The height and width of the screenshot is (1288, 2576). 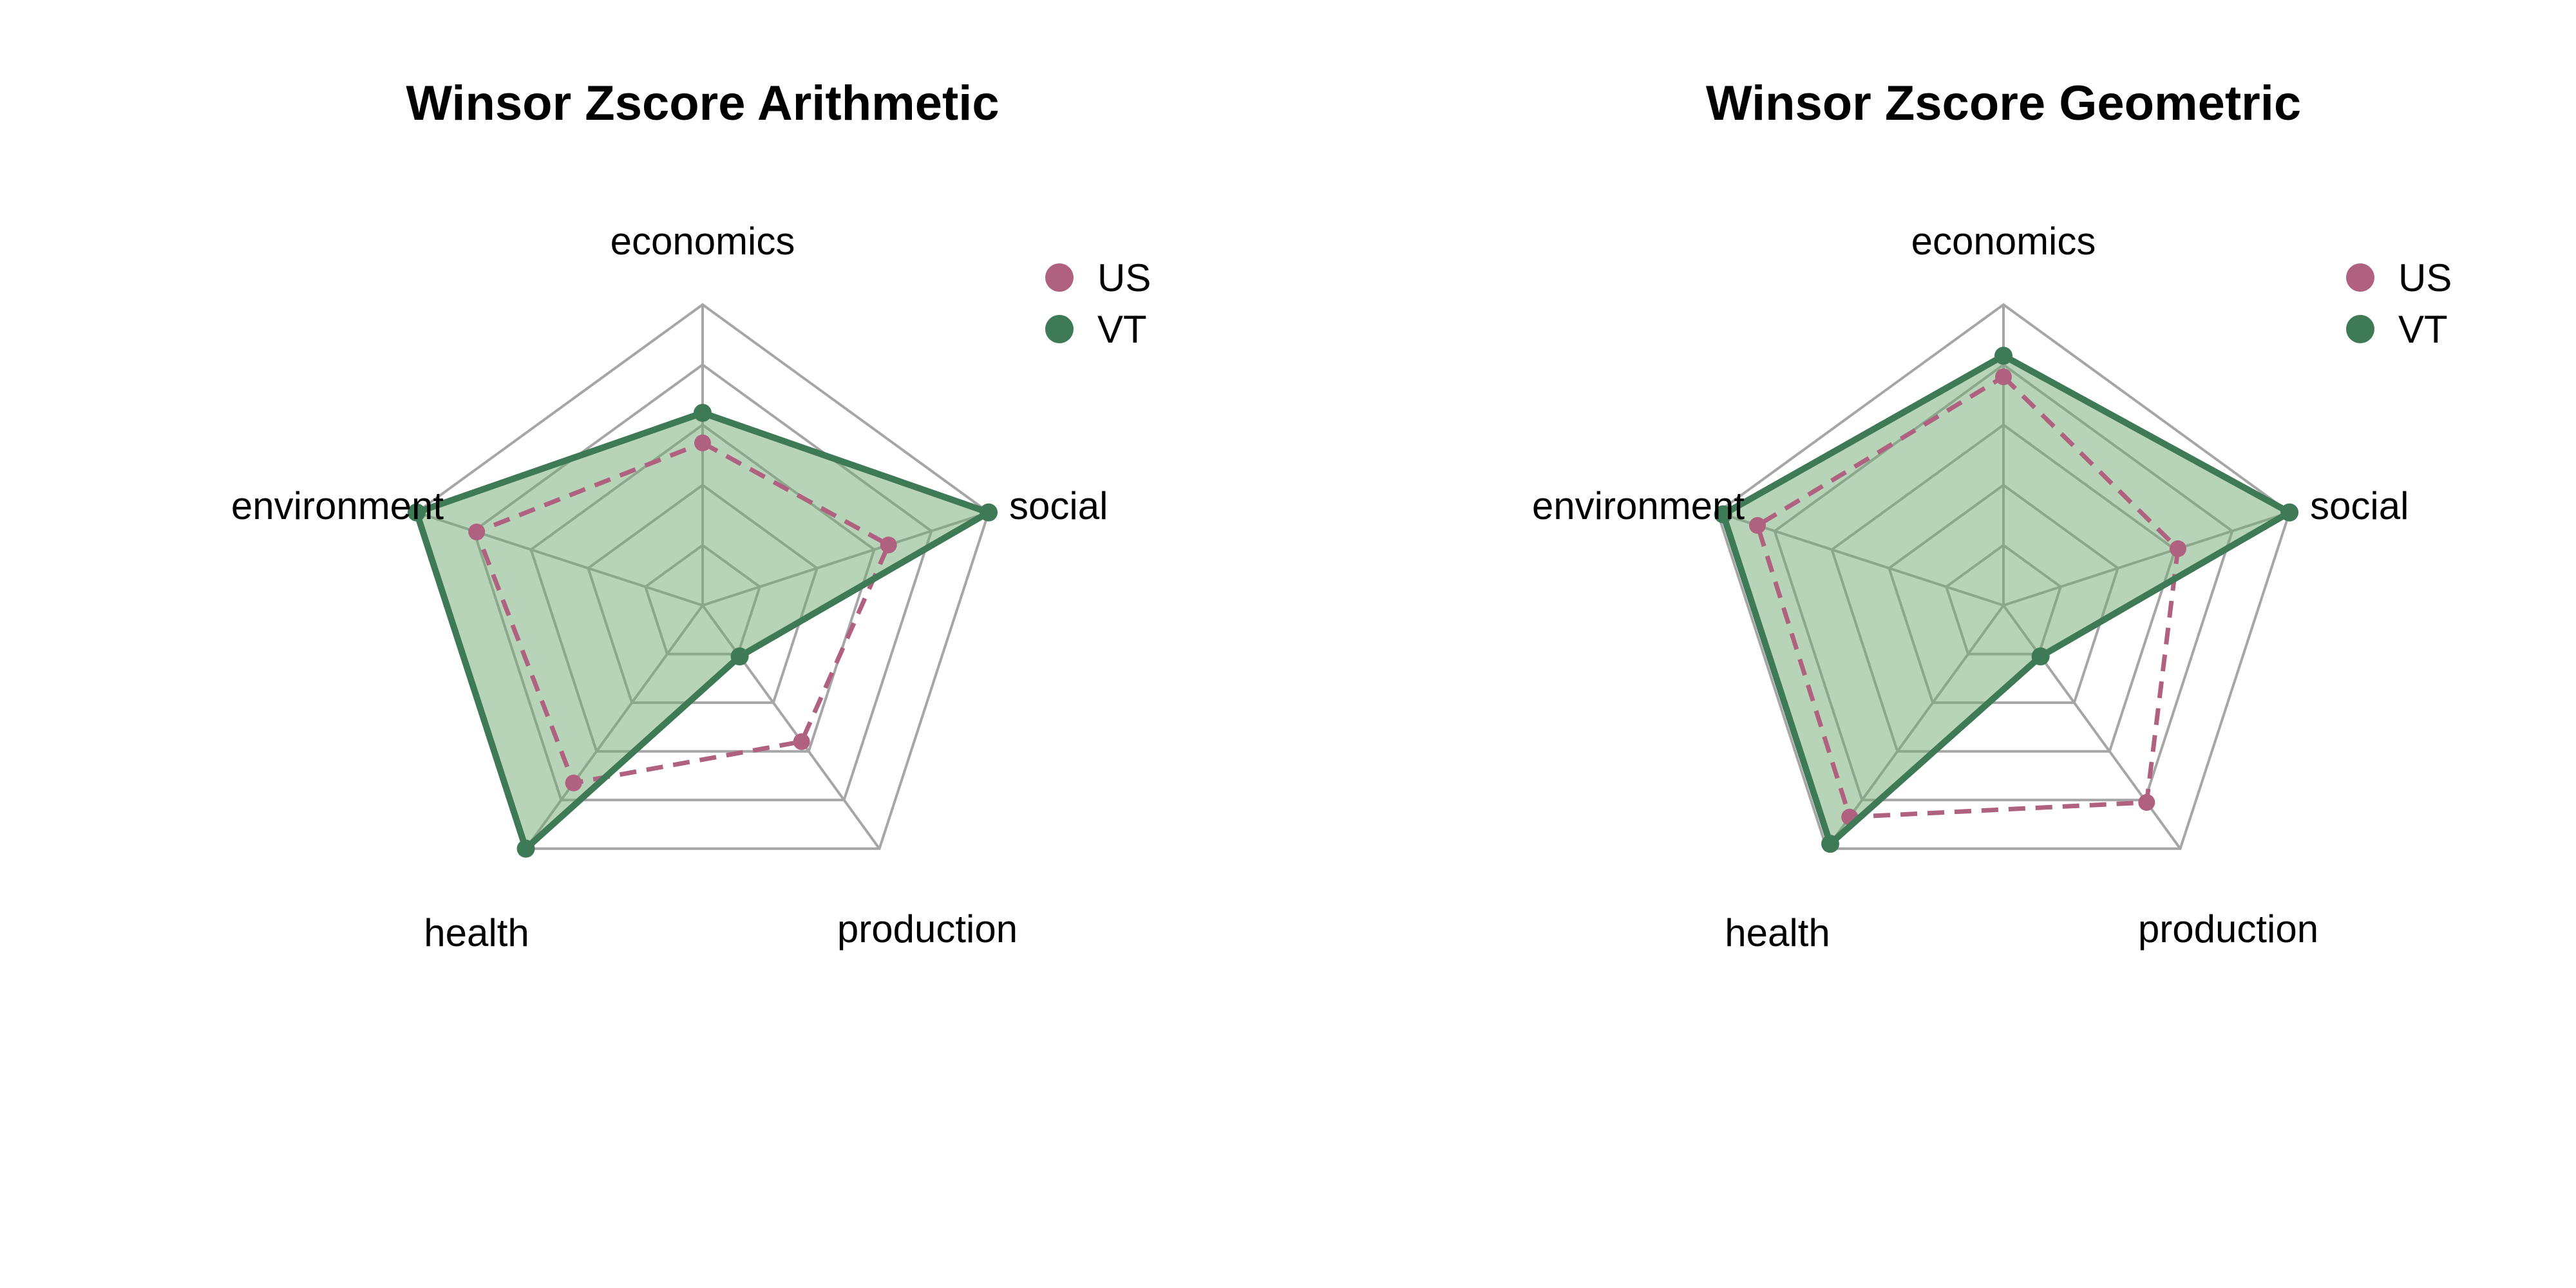 I want to click on point-us-health, so click(x=573, y=782).